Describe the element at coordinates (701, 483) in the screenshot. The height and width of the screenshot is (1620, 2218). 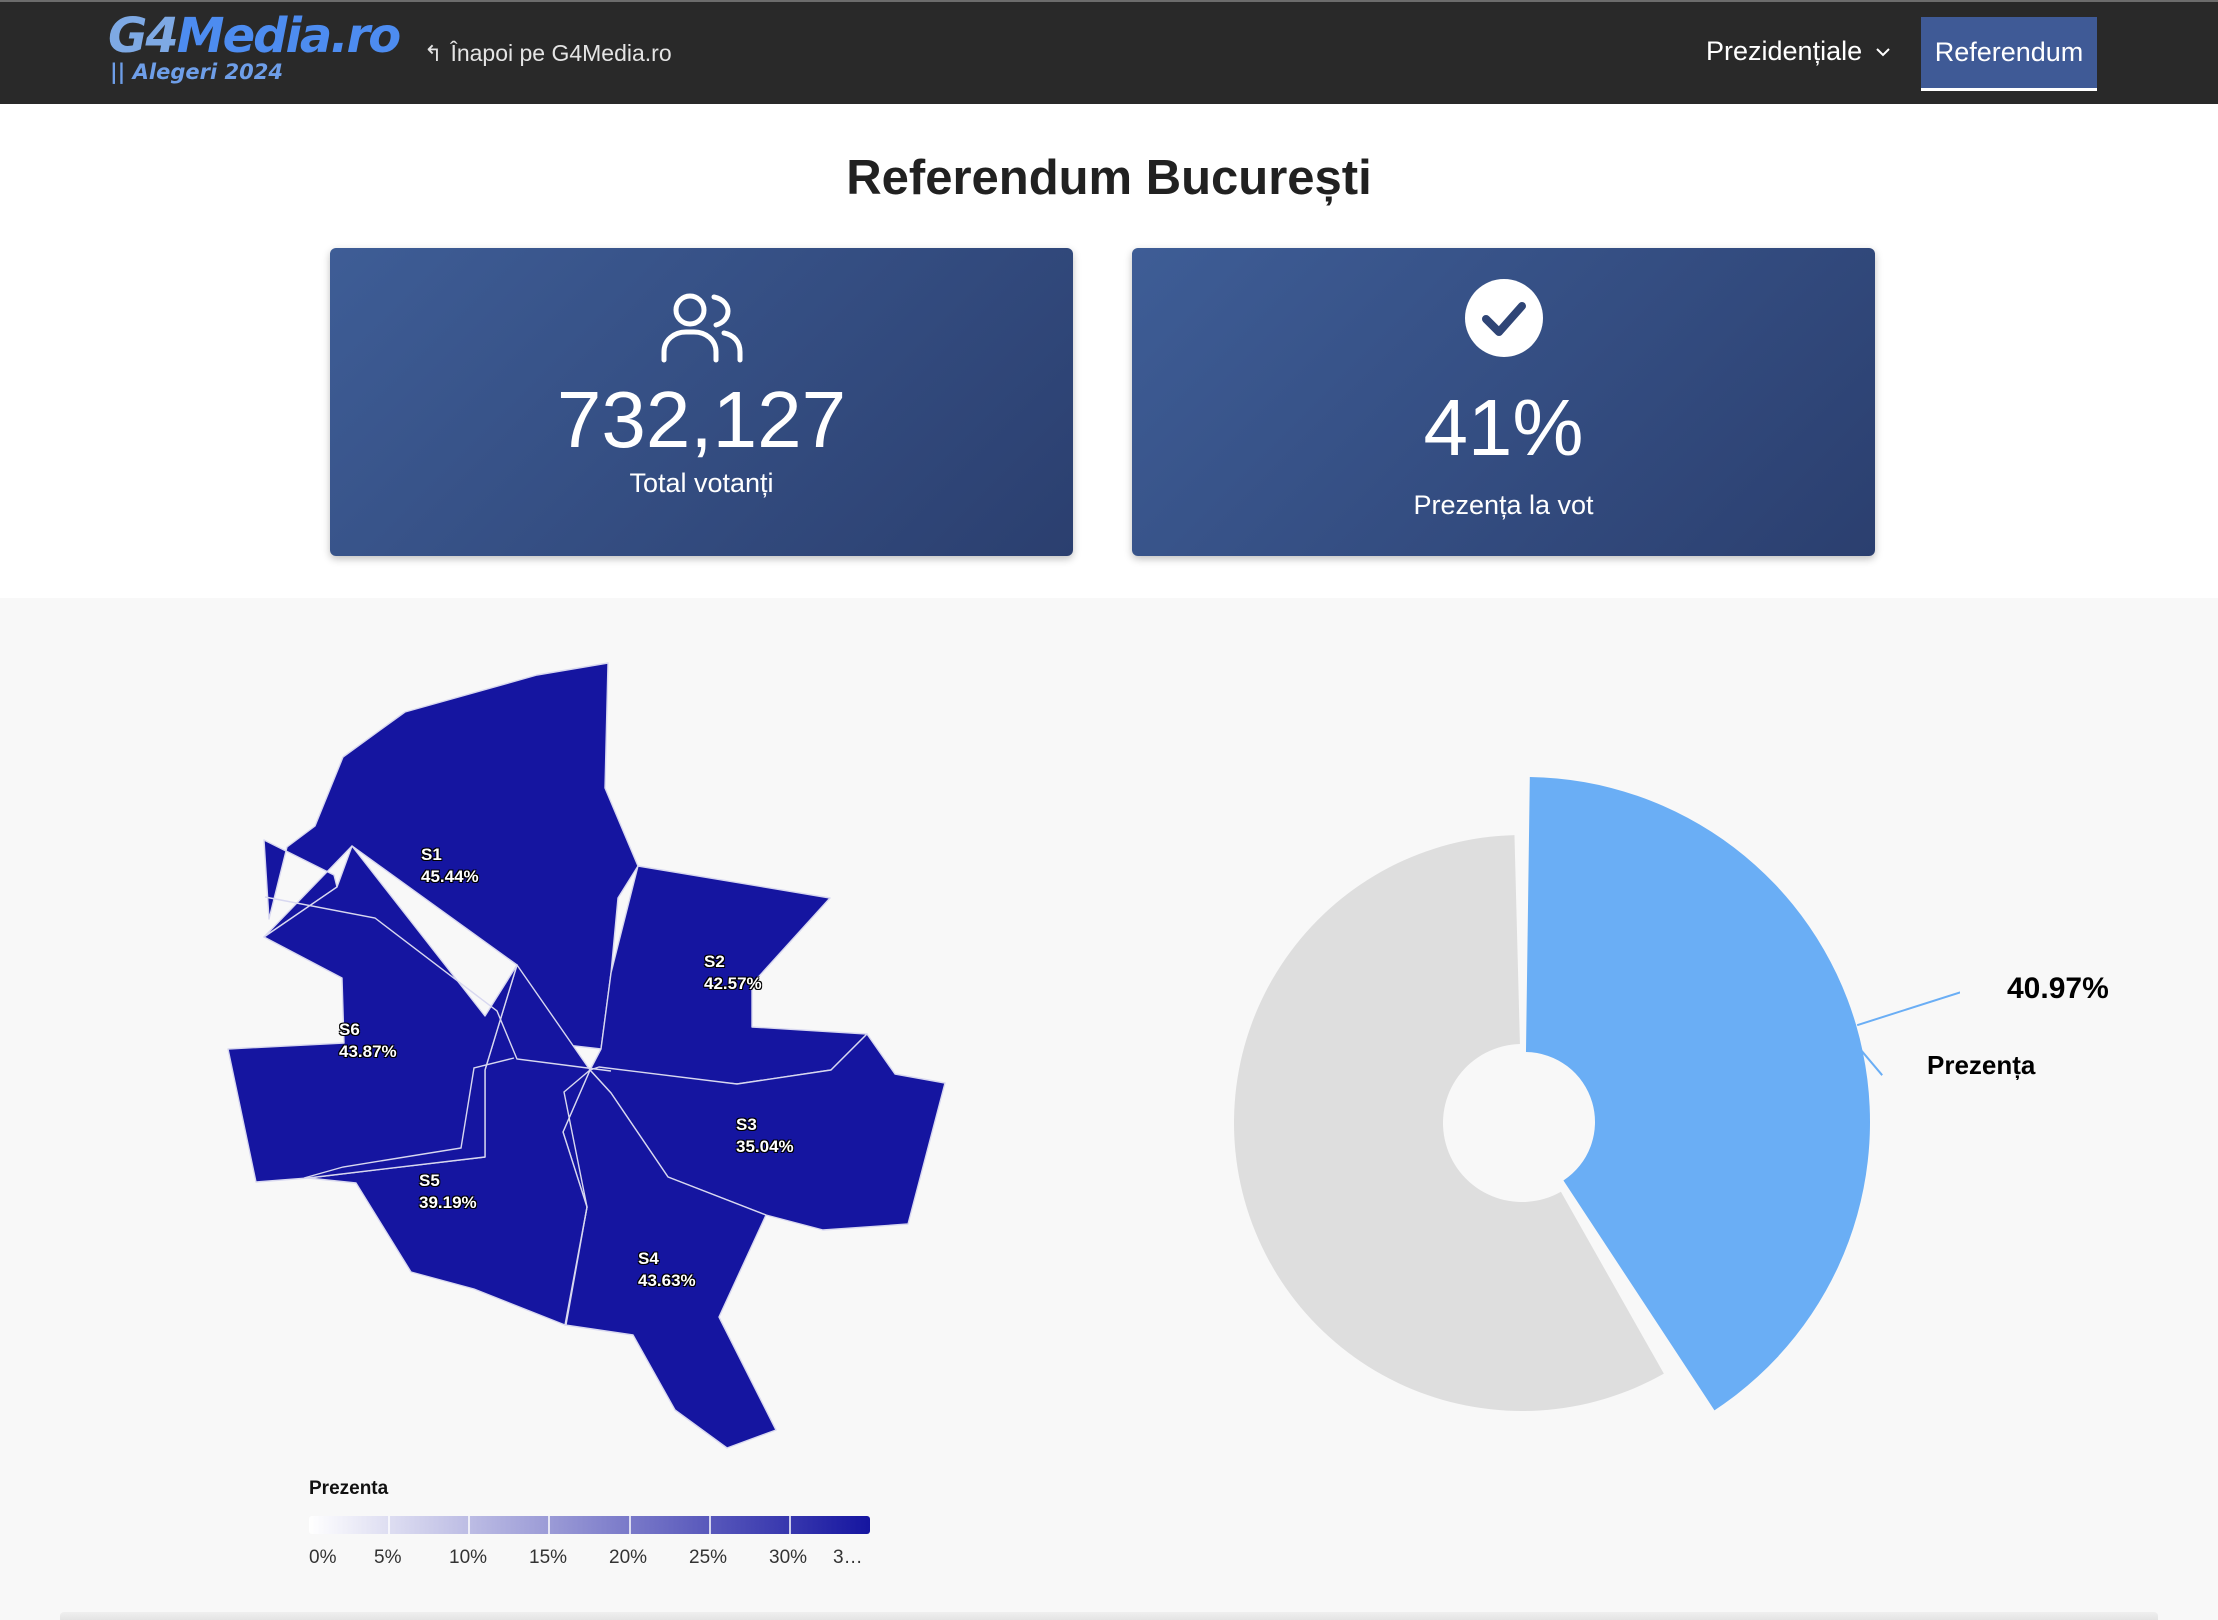
I see `total-votanti-label: Total votanți` at that location.